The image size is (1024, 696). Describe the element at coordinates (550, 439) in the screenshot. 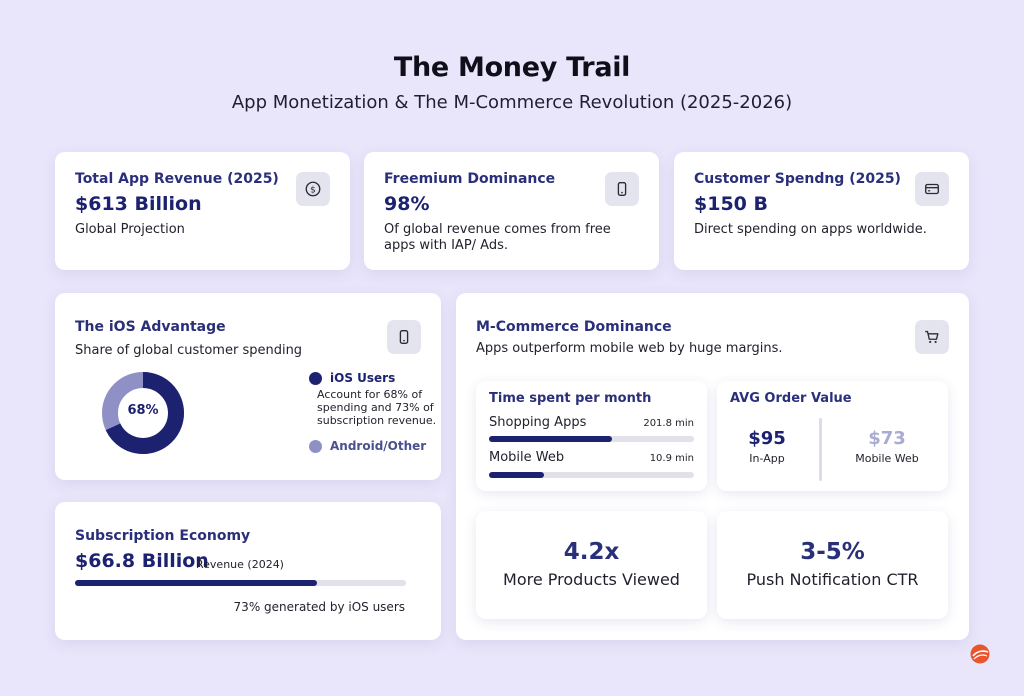

I see `shopping-apps-bar-fill` at that location.